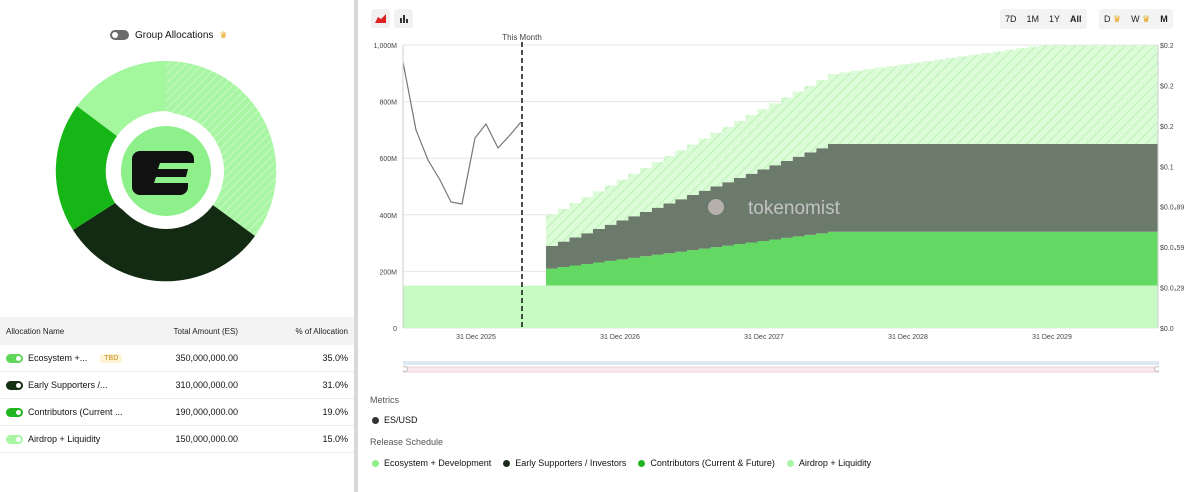 The width and height of the screenshot is (1200, 492). What do you see at coordinates (835, 463) in the screenshot?
I see `legend-label: Airdrop + Liquidity` at bounding box center [835, 463].